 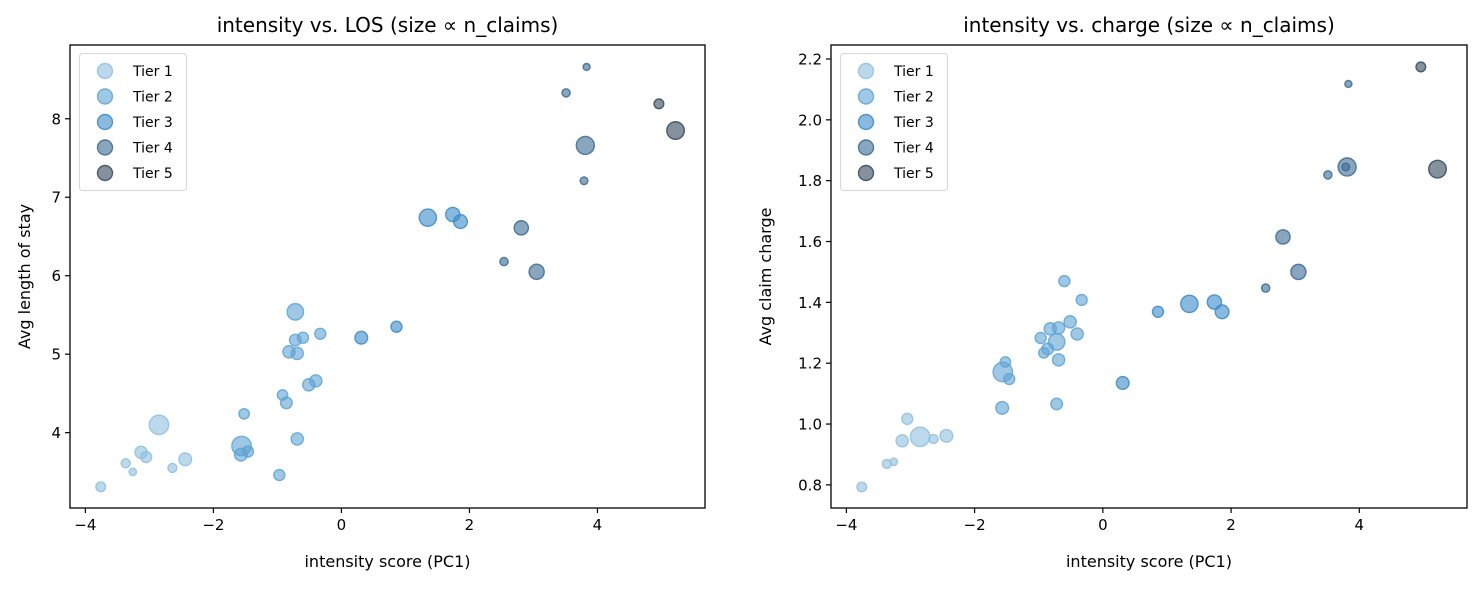 I want to click on x-tick-label: 4, so click(x=1360, y=525).